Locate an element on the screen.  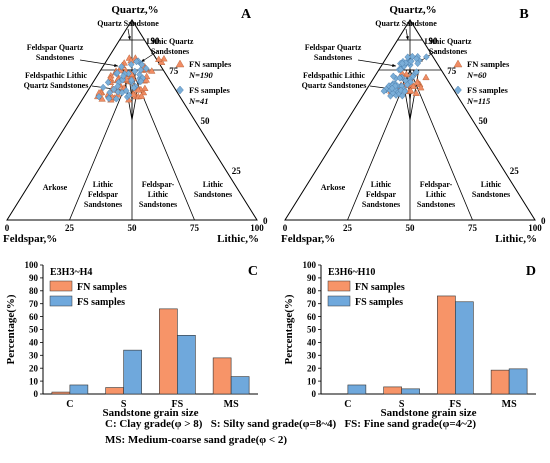
field-label-feldspathic-lithic-quartz-line-1: Feldspathic Lithic is located at coordinates (334, 75).